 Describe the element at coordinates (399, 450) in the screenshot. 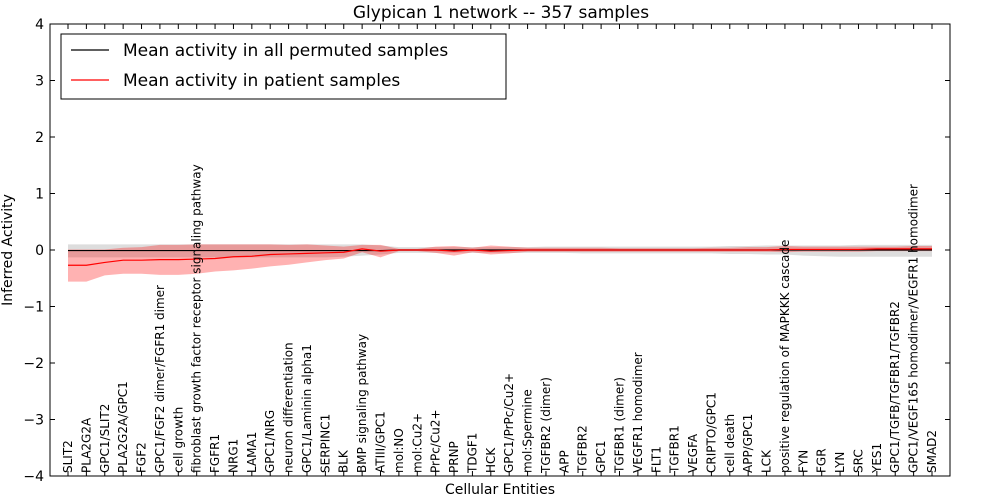

I see `x-tick-label: mol:NO` at that location.